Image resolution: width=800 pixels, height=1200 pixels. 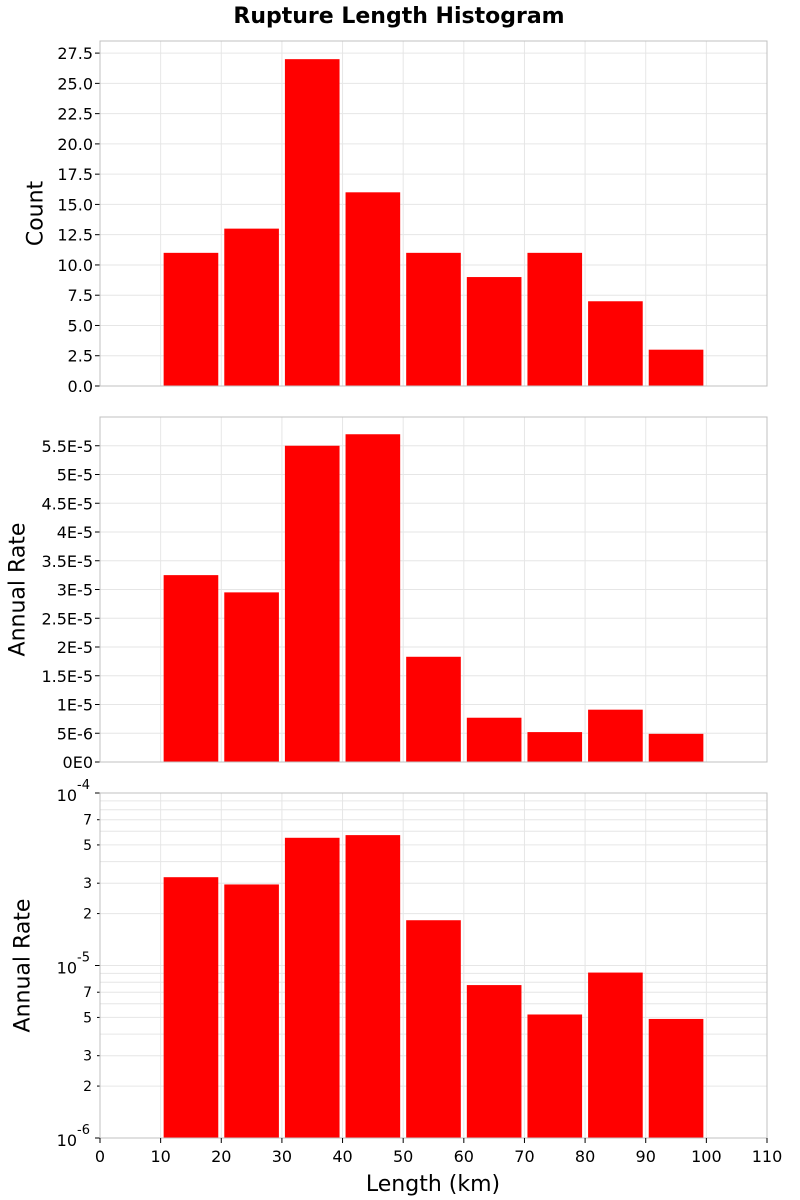 I want to click on y-tick-label: 27.5, so click(x=75, y=53).